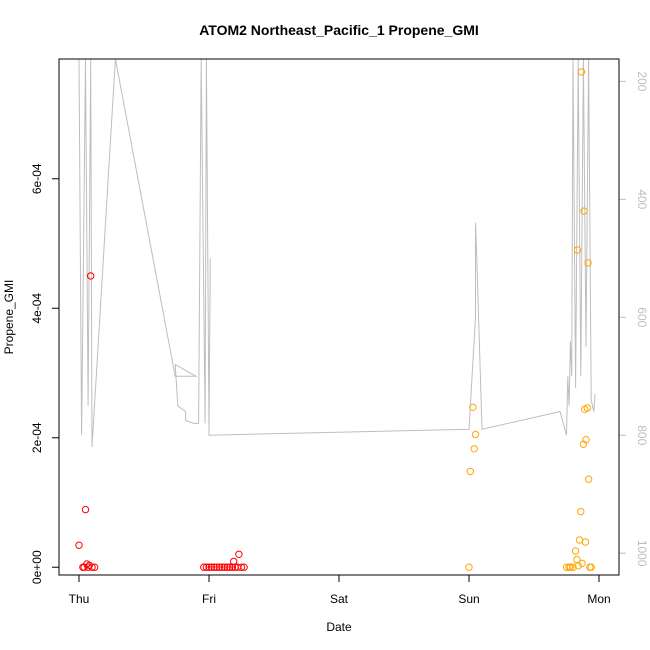 The height and width of the screenshot is (650, 650). What do you see at coordinates (79, 599) in the screenshot?
I see `x-tick-label: Thu` at bounding box center [79, 599].